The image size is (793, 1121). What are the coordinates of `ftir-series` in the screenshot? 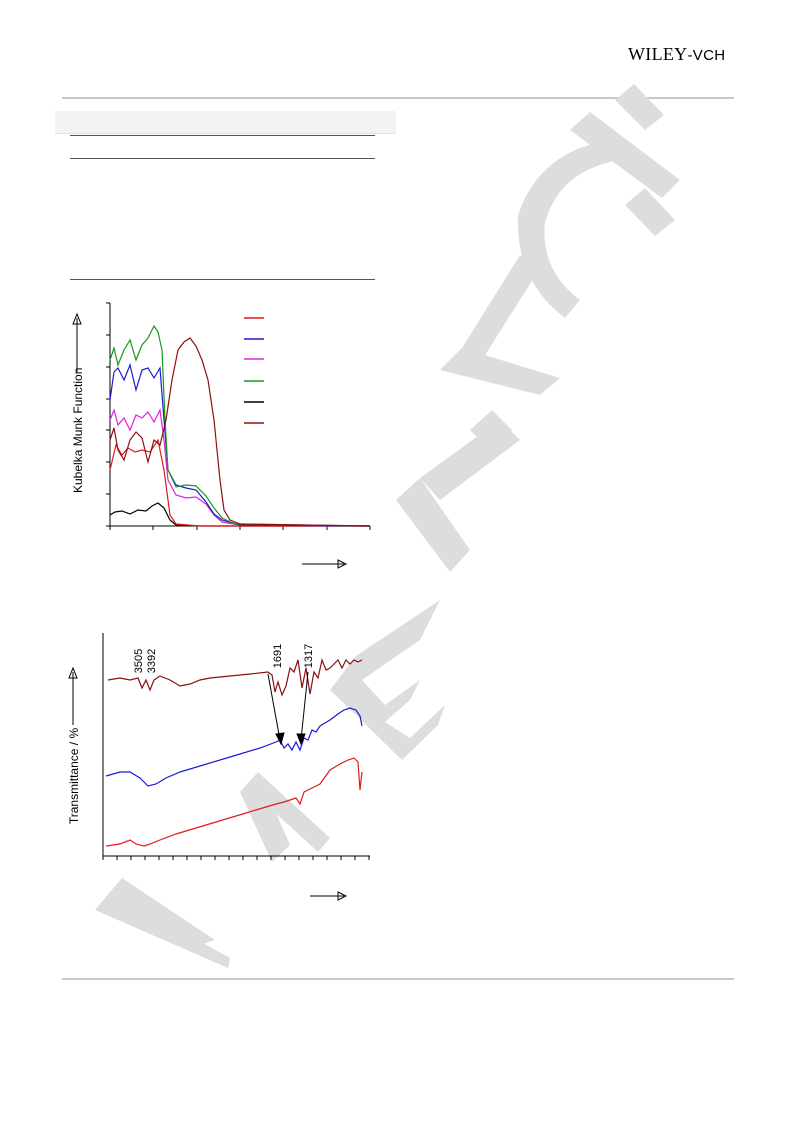 It's located at (234, 752).